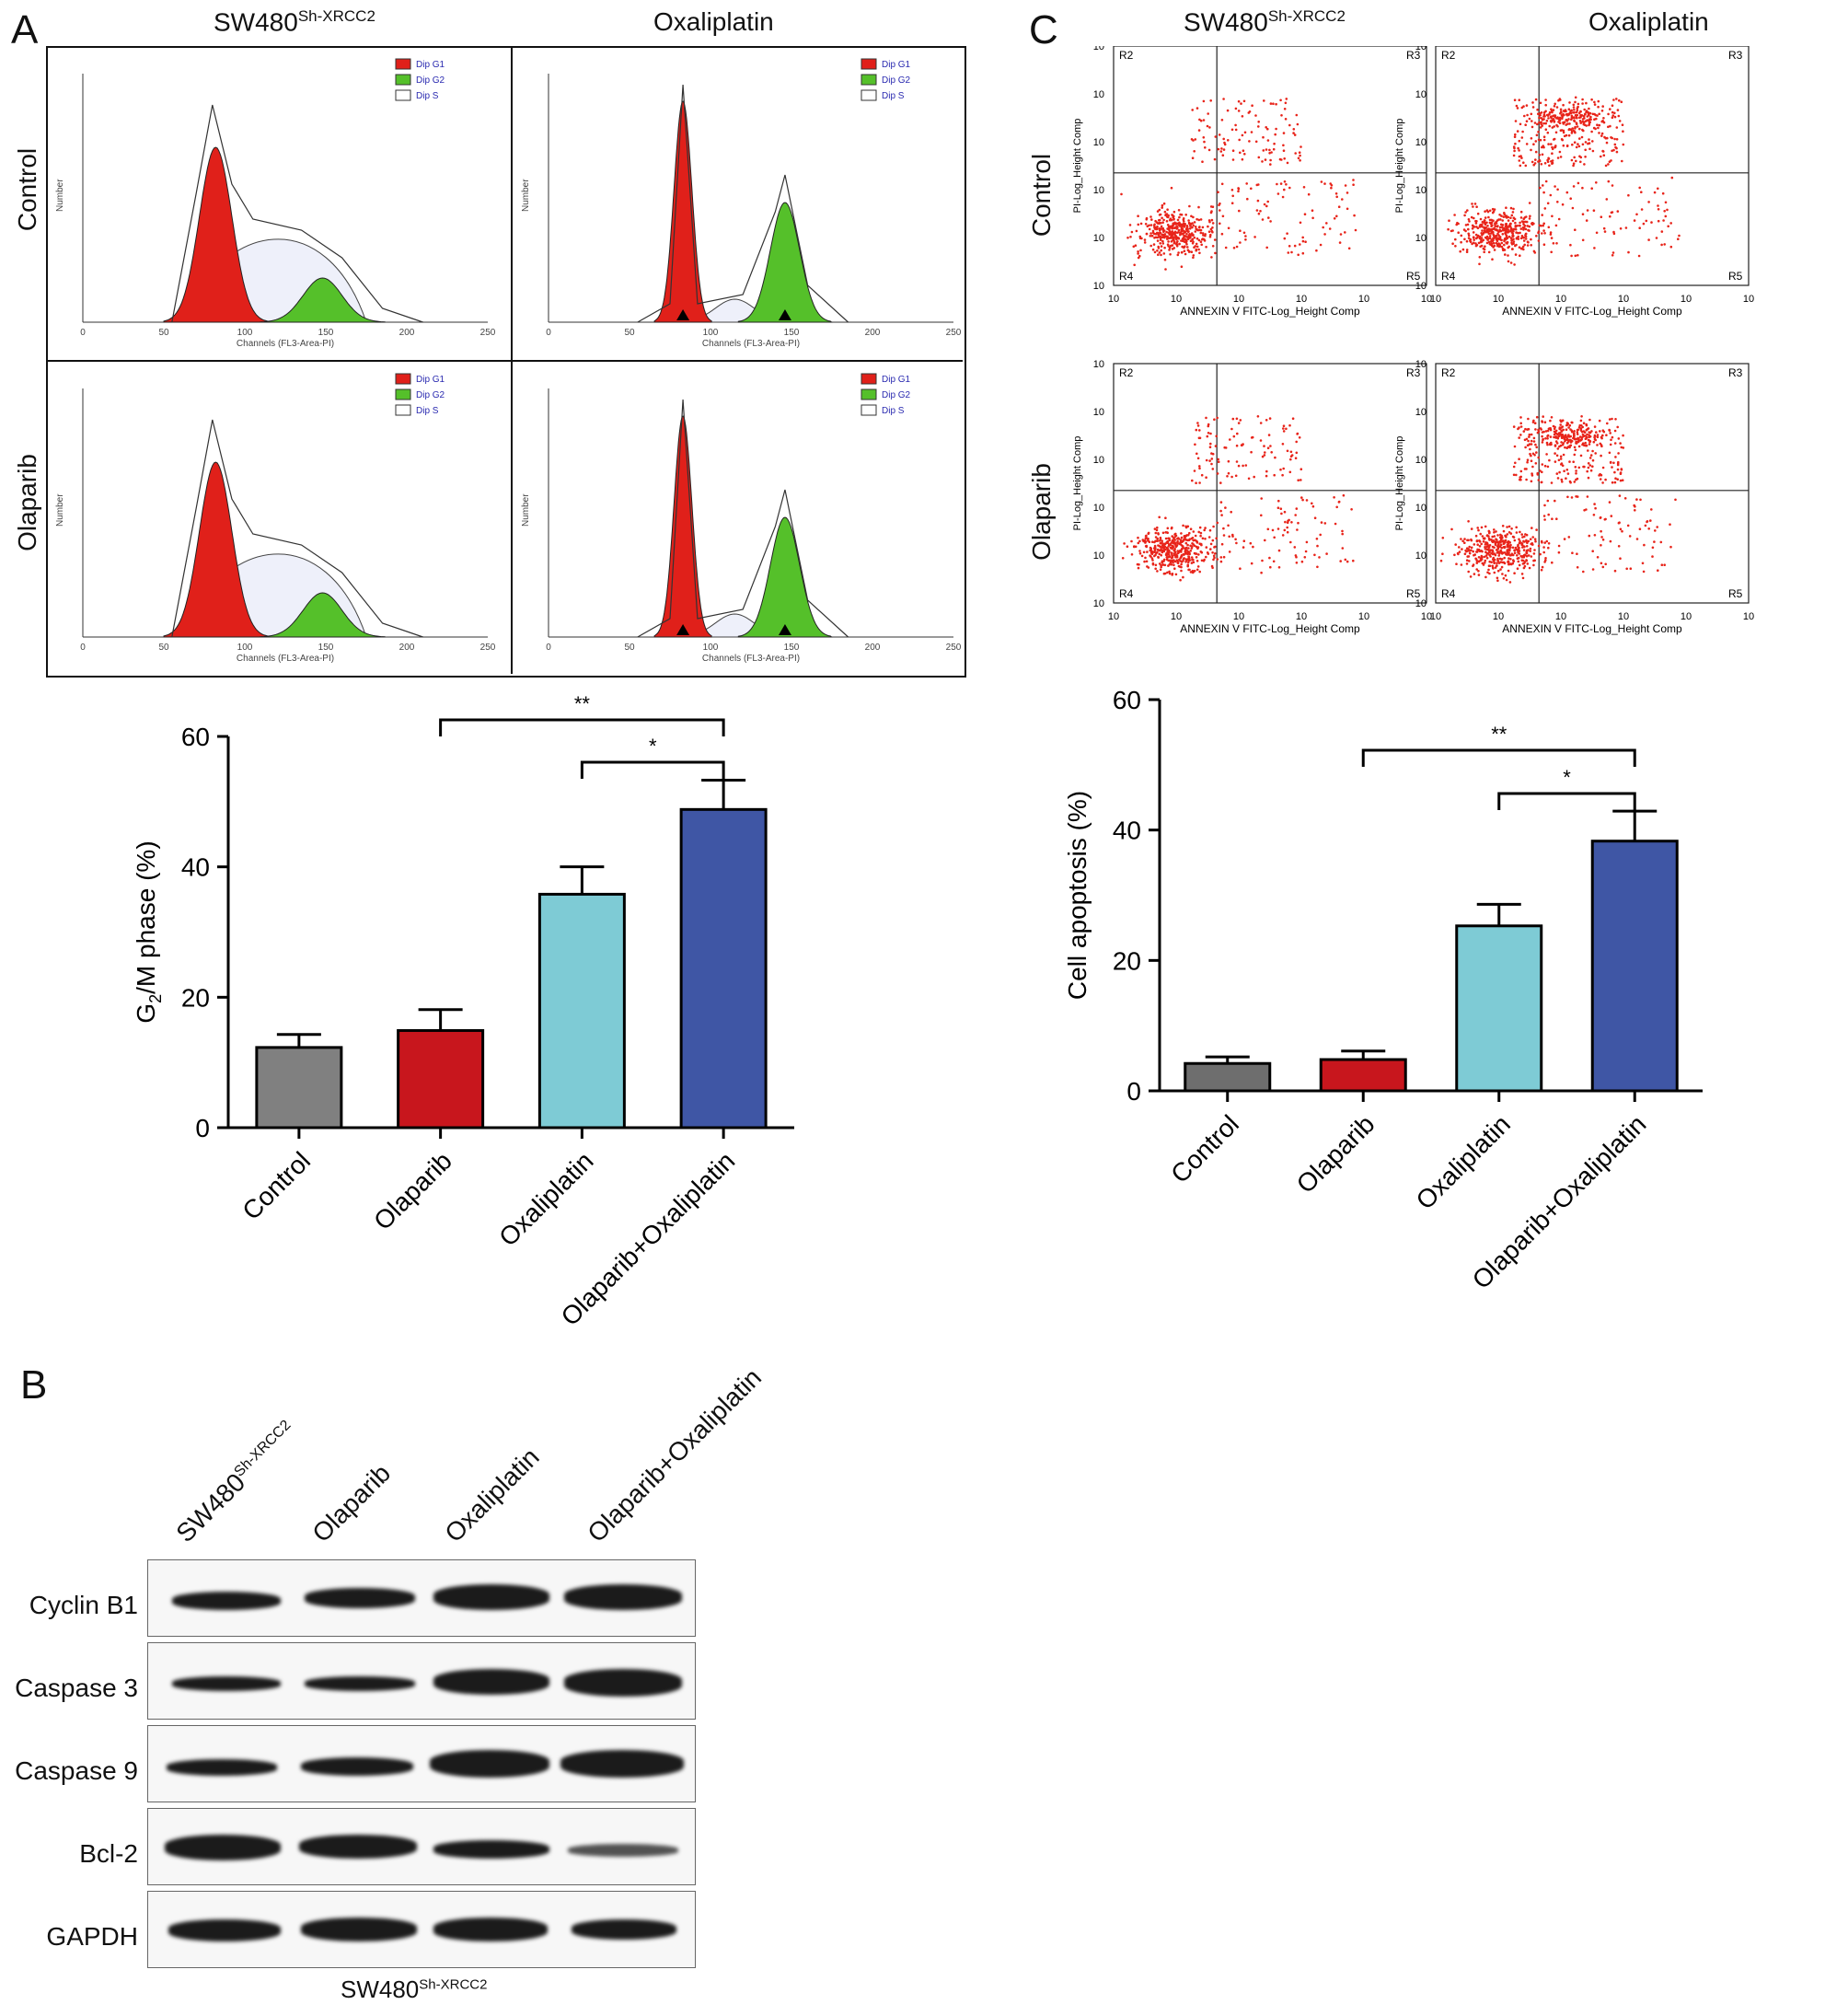  I want to click on hist-legend-label: Dip G1, so click(896, 65).